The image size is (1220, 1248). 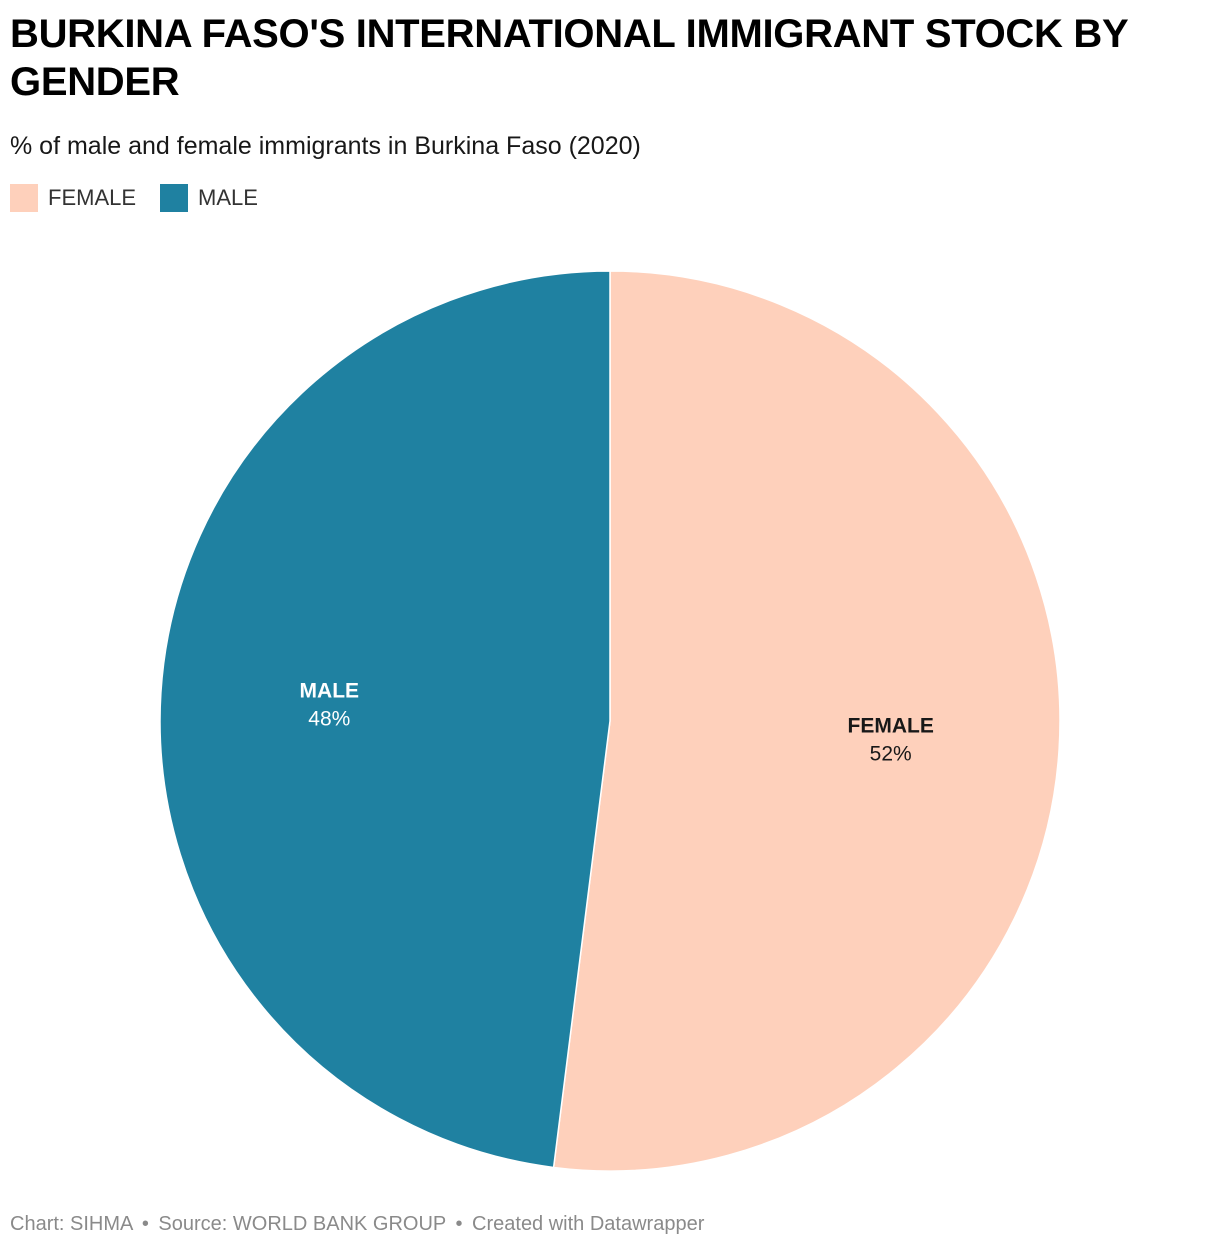 I want to click on chart-legend: FEMALE MALE, so click(x=146, y=198).